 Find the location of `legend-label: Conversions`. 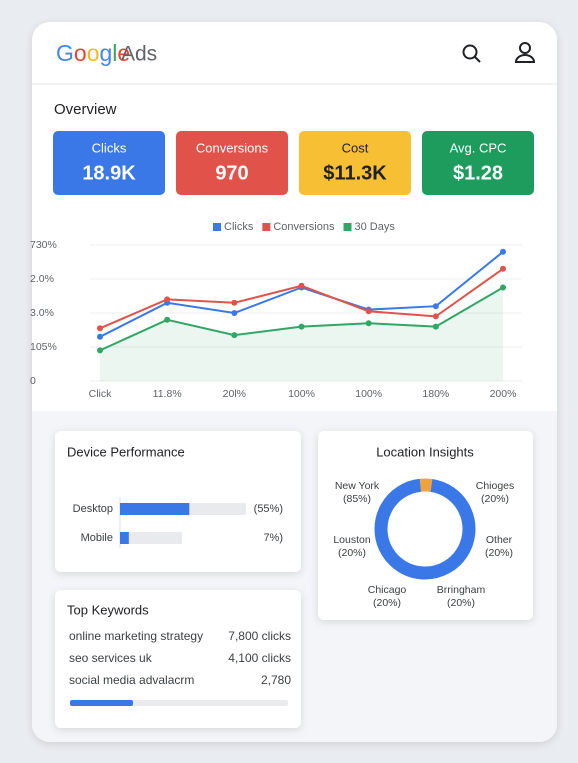

legend-label: Conversions is located at coordinates (304, 227).